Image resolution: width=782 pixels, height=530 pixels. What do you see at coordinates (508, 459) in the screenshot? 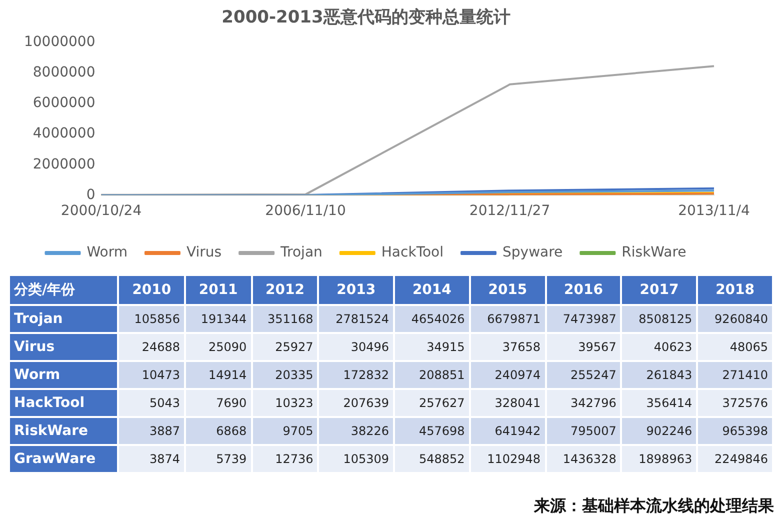
I see `data-label: 1102948` at bounding box center [508, 459].